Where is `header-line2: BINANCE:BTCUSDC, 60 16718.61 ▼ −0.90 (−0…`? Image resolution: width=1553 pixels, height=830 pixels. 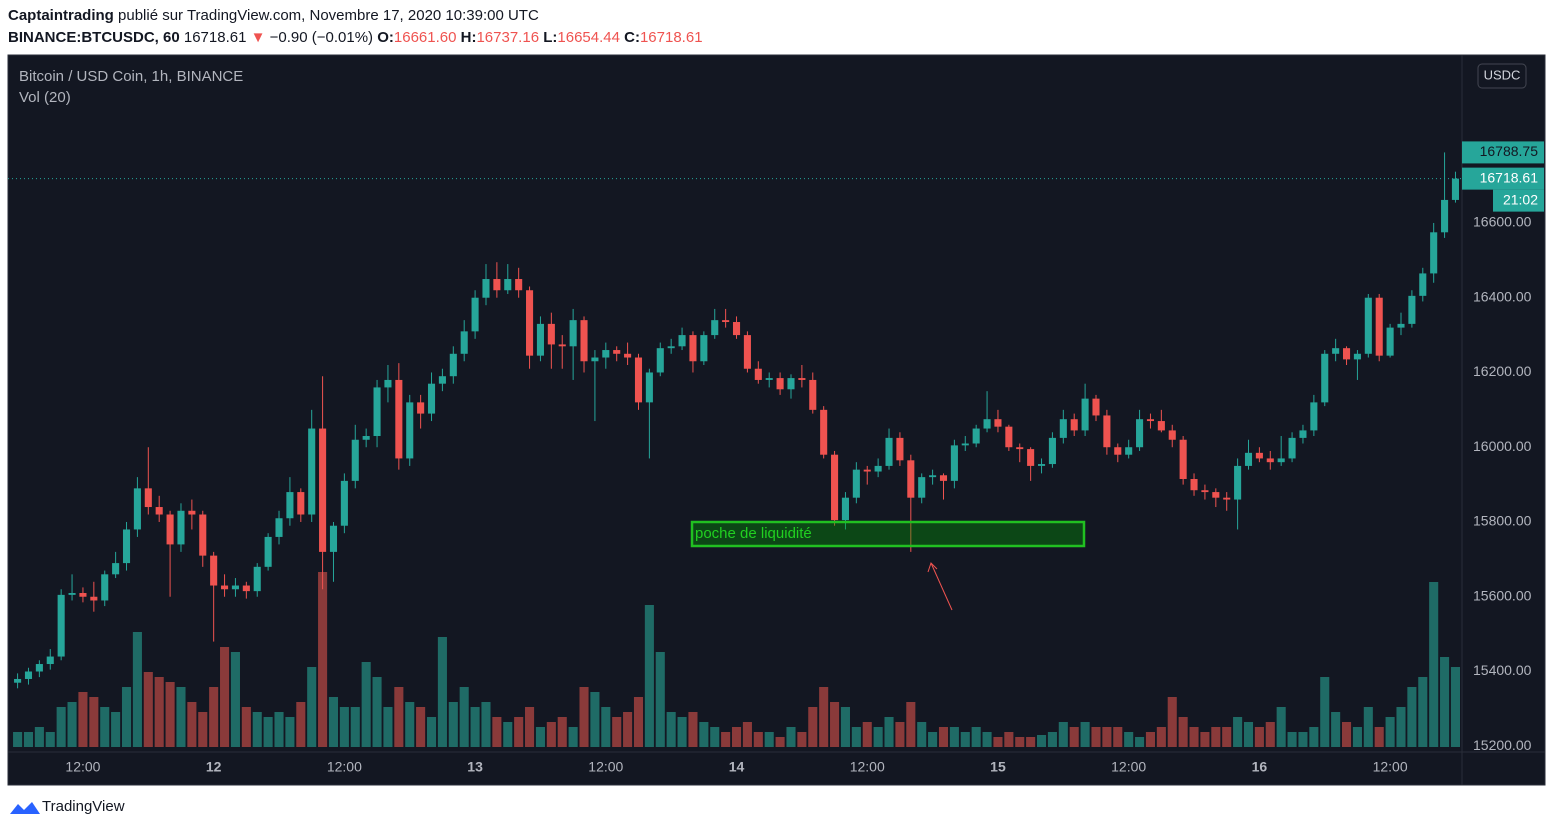 header-line2: BINANCE:BTCUSDC, 60 16718.61 ▼ −0.90 (−0… is located at coordinates (355, 37).